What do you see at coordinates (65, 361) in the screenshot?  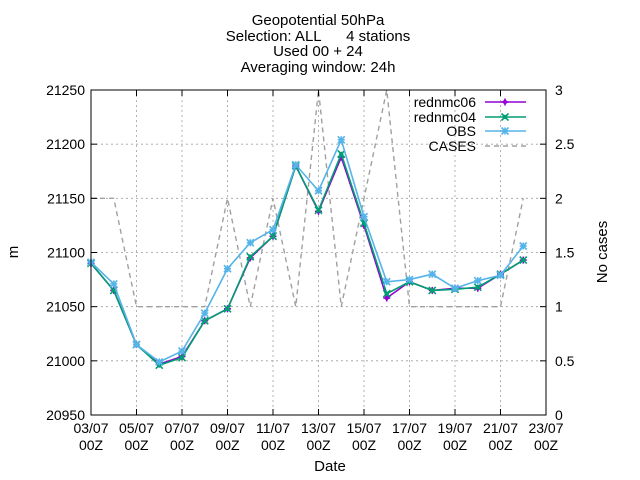 I see `y-tick-label: 21000` at bounding box center [65, 361].